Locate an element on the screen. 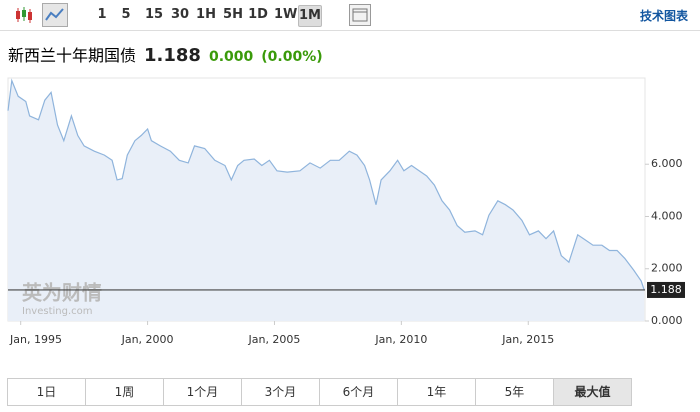 The image size is (700, 412). range-button: 1个月 is located at coordinates (202, 392).